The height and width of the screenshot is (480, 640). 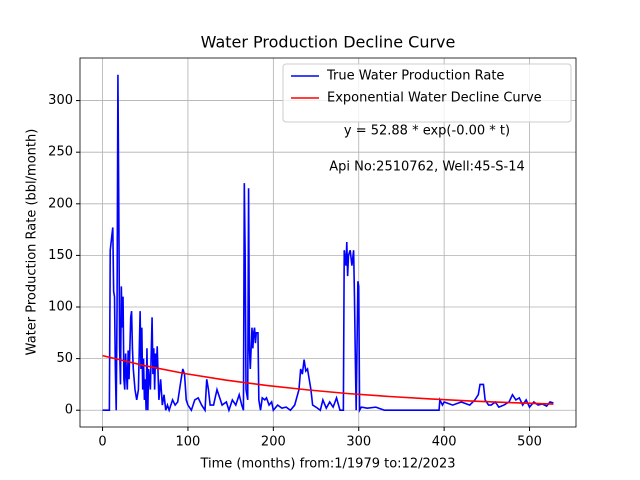 I want to click on legend-label: True Water Production Rate, so click(x=415, y=76).